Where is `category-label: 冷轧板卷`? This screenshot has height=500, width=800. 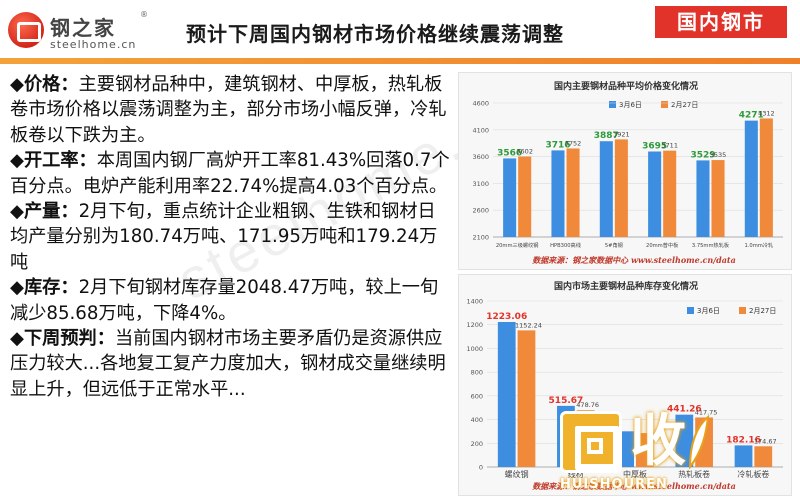
category-label: 冷轧板卷 is located at coordinates (753, 474).